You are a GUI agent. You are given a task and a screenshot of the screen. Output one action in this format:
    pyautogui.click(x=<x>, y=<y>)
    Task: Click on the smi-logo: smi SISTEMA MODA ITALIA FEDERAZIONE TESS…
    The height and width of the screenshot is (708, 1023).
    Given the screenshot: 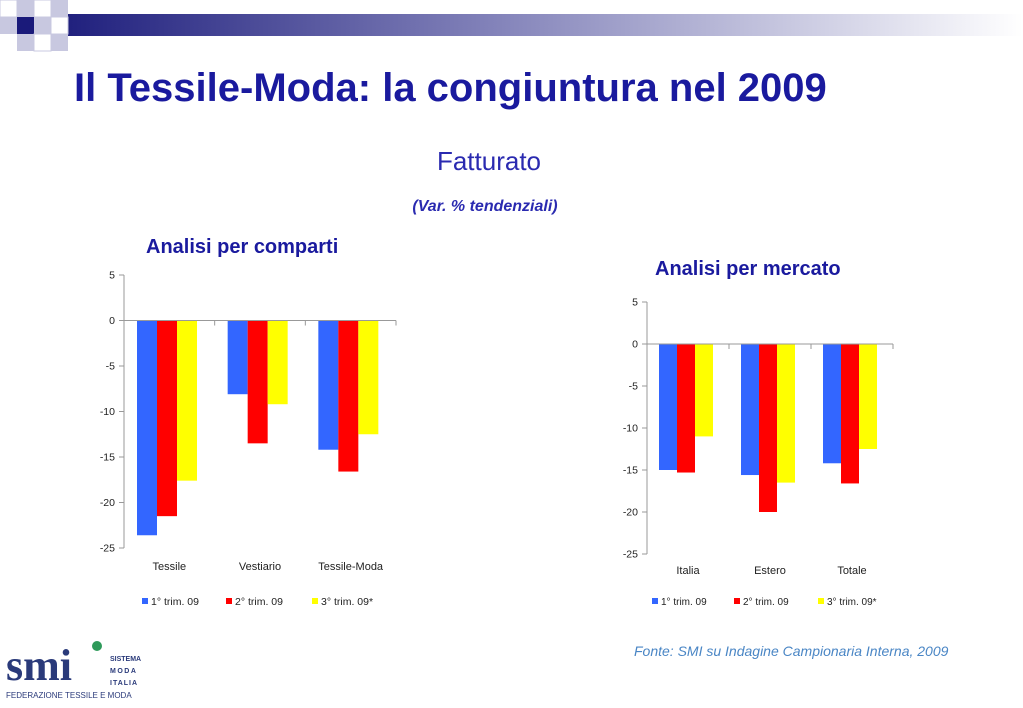 What is the action you would take?
    pyautogui.click(x=73, y=670)
    